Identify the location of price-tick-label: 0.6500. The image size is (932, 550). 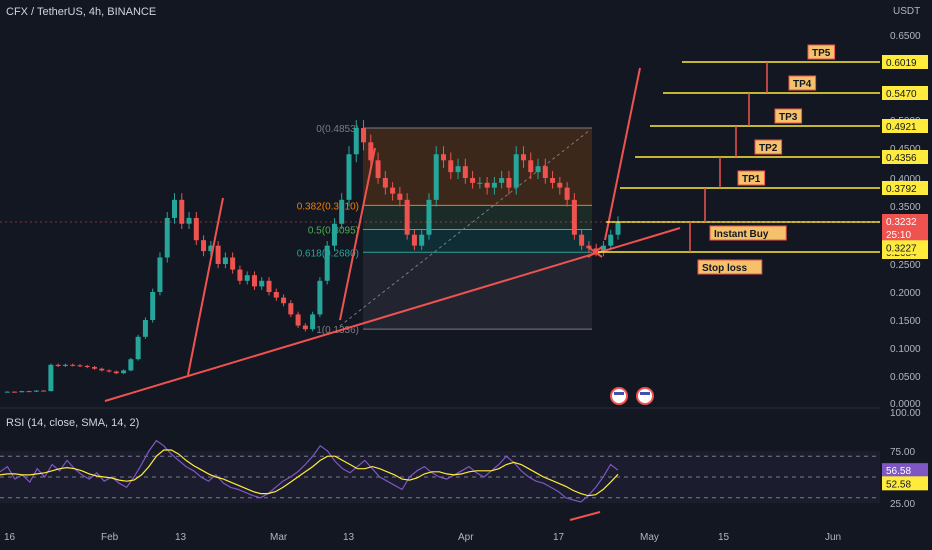
(905, 36).